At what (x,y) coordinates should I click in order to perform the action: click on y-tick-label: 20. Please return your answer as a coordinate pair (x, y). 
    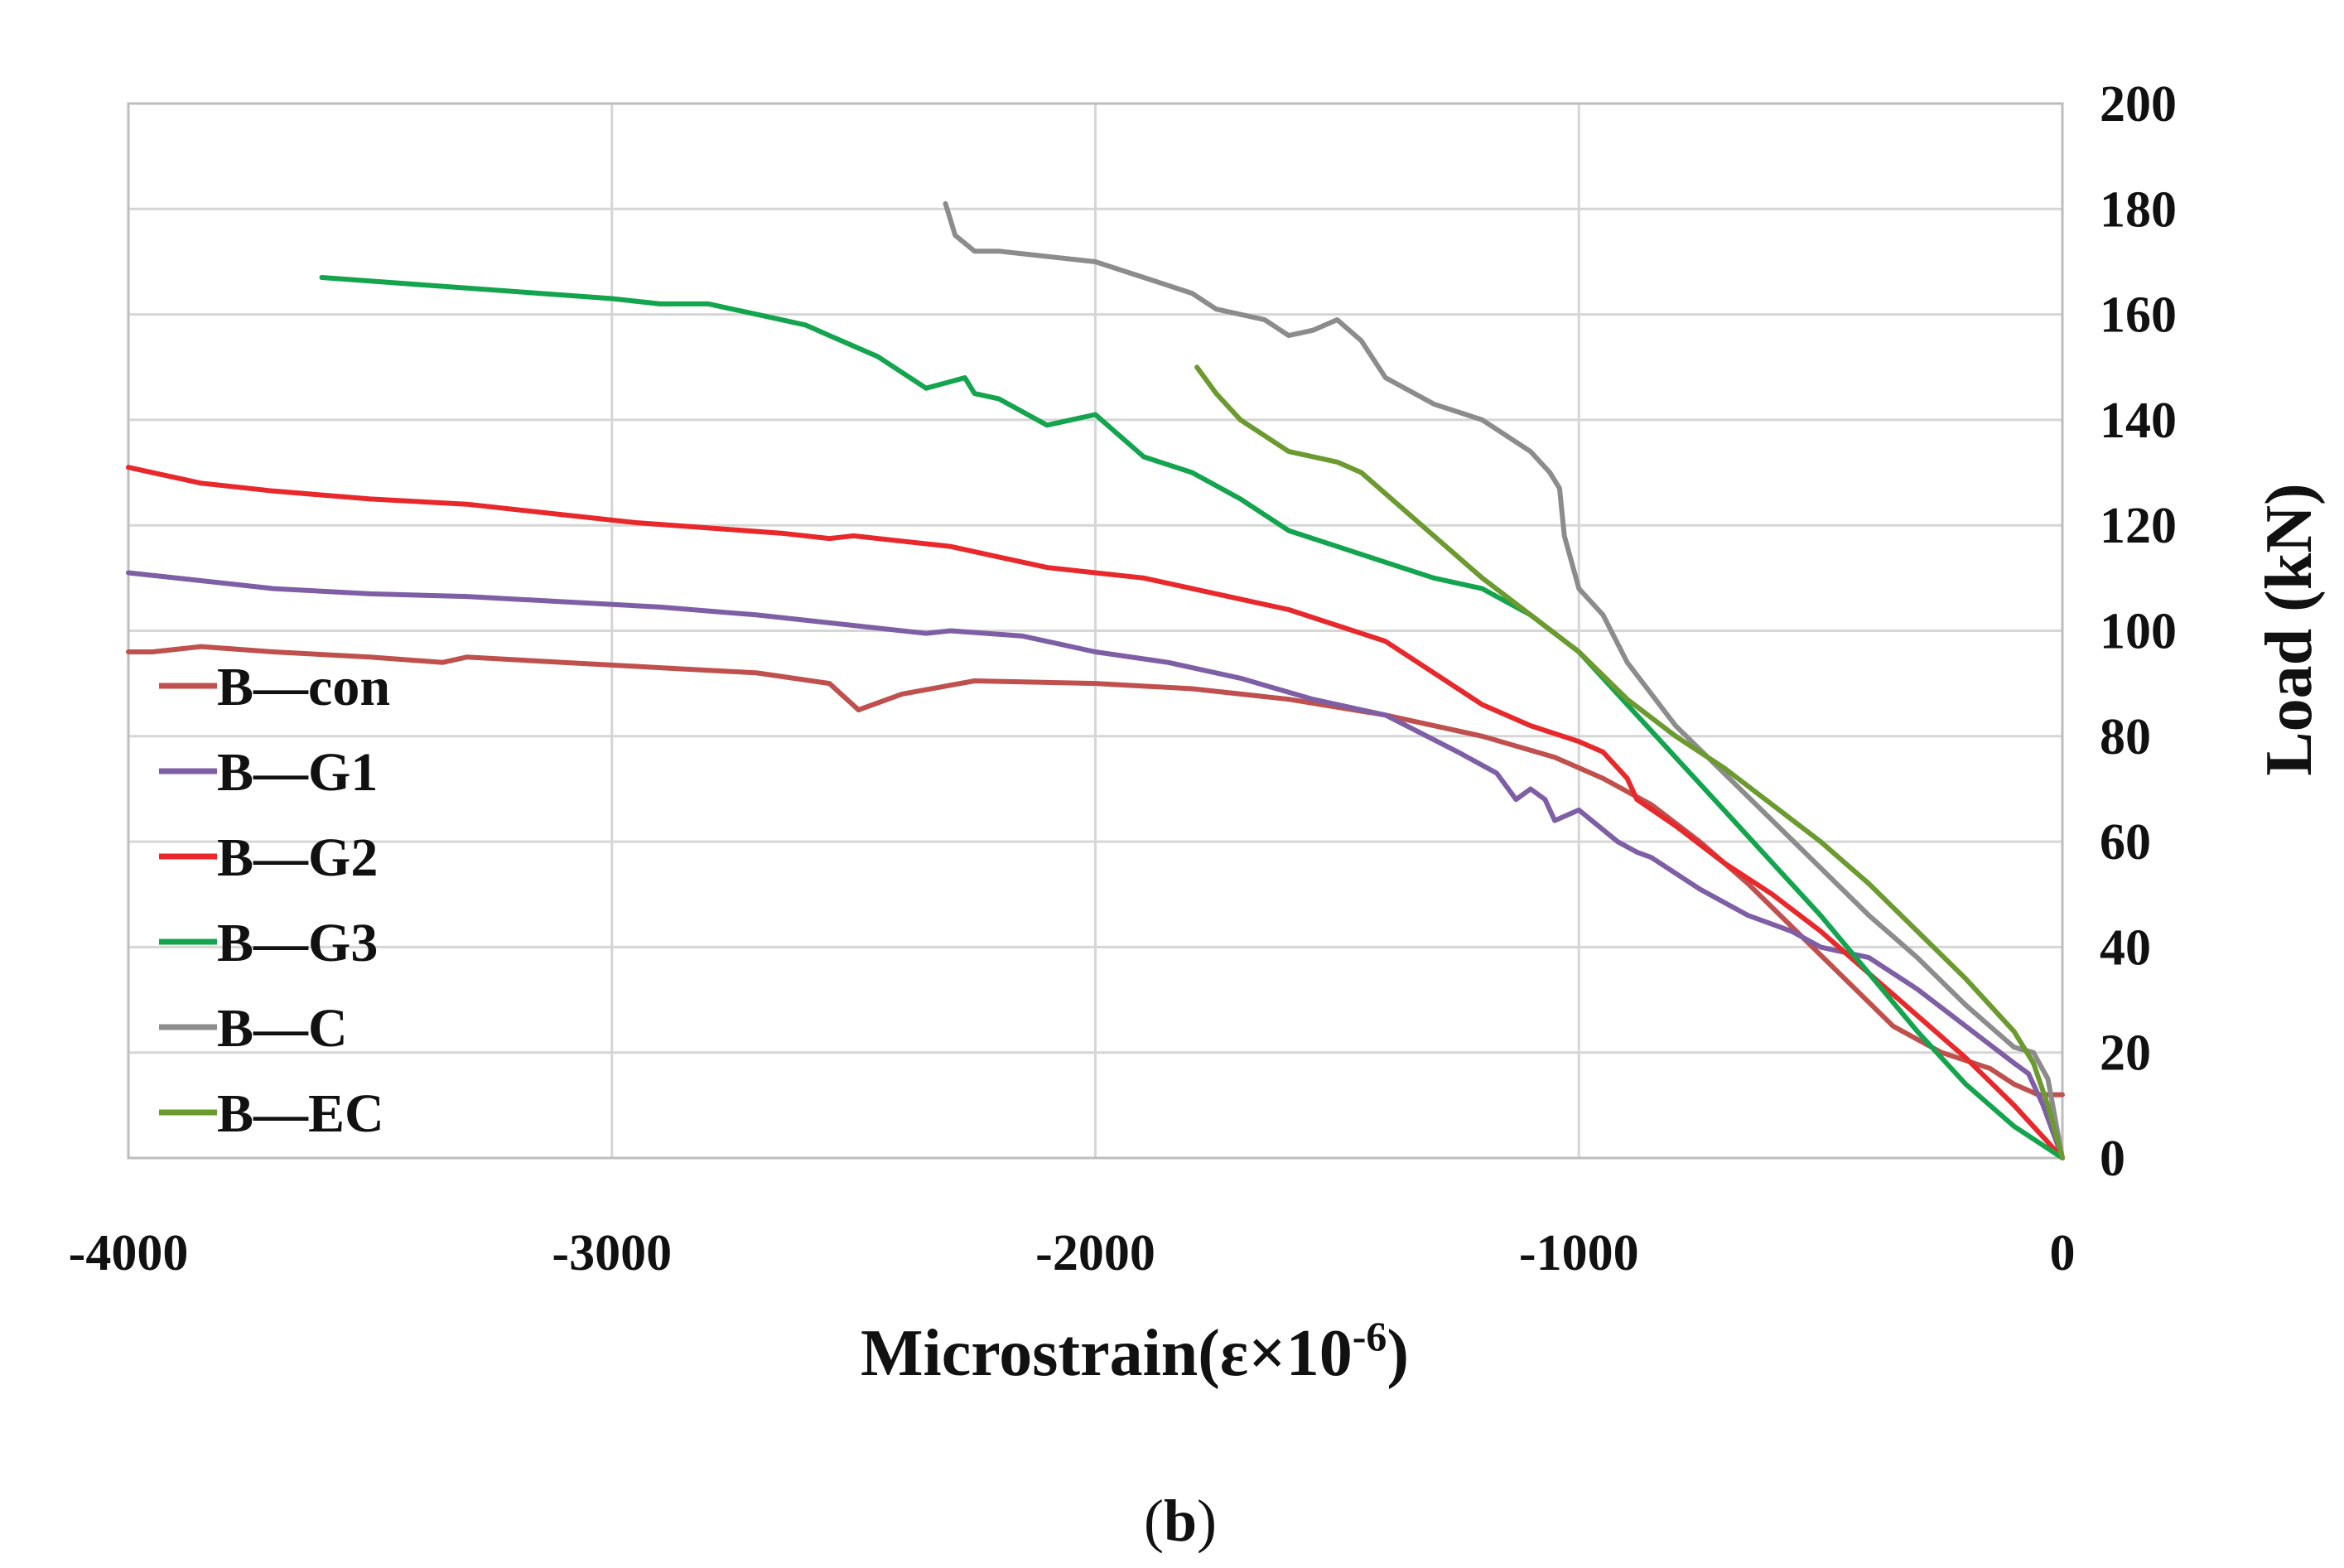
    Looking at the image, I should click on (2125, 1053).